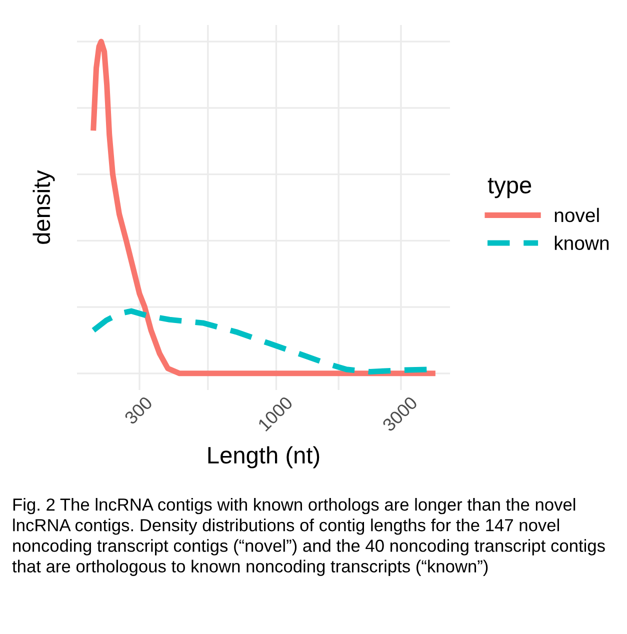  What do you see at coordinates (308, 537) in the screenshot?
I see `caption: Fig. 2 The lncRNA contigs with known orthologs are longer than the novel lncRNA contigs. Density distributions of contig lengths for the 147 novel noncoding transcript contigs (“novel”) and the 40 noncoding transcript contigs that are orthologous to known noncoding transcripts (“known”)` at bounding box center [308, 537].